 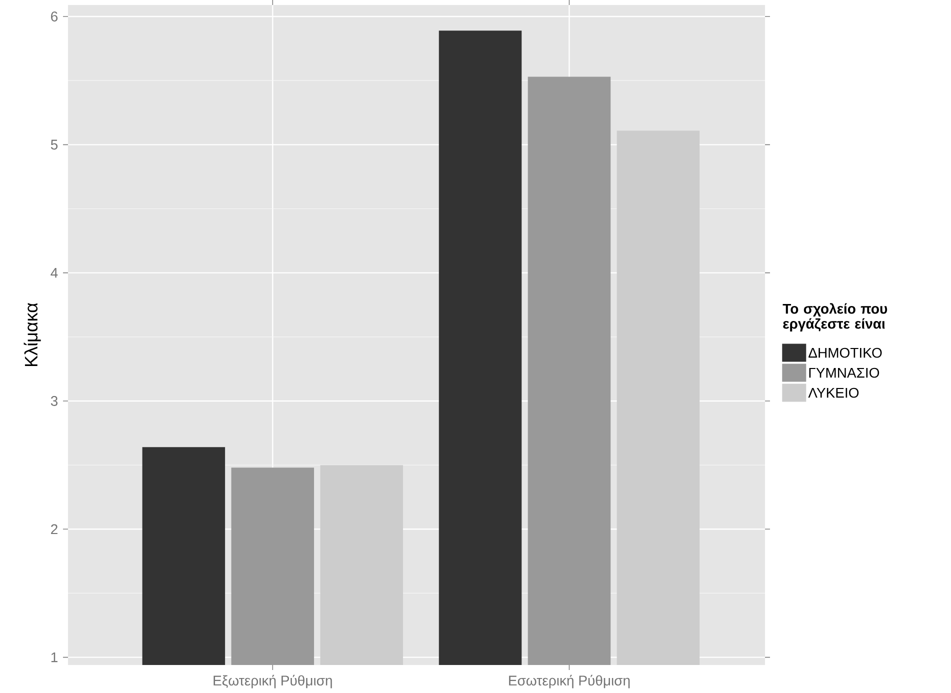 I want to click on y-tick-label: 5, so click(x=54, y=145).